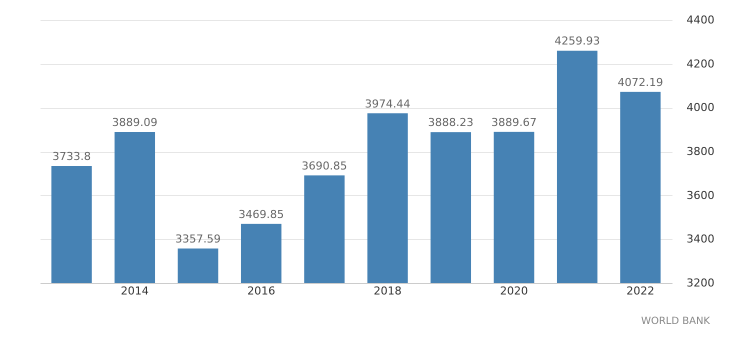  Describe the element at coordinates (388, 291) in the screenshot. I see `x-tick-label: 2018` at that location.